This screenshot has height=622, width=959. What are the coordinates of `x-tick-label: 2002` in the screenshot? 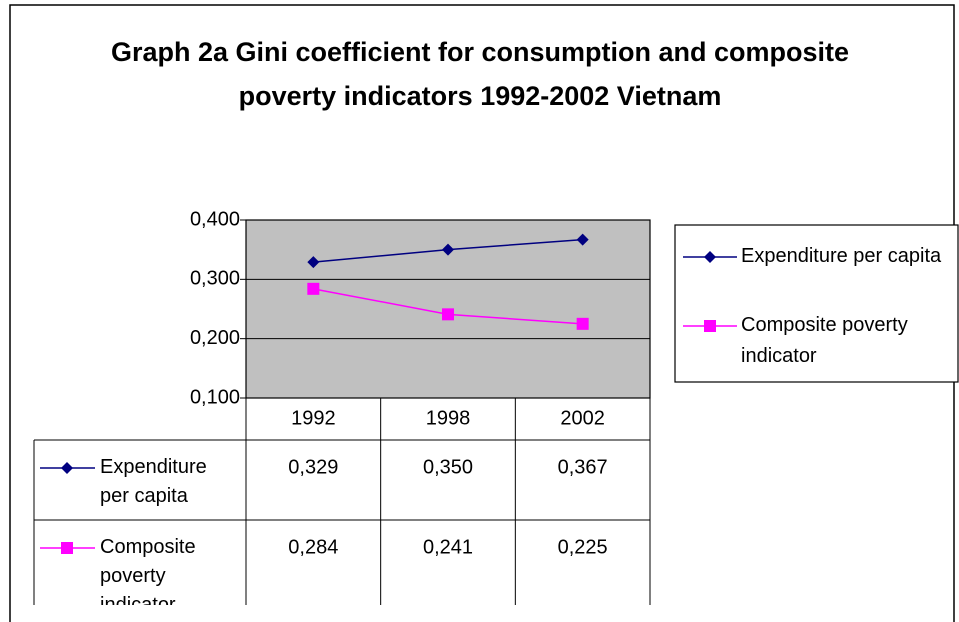 It's located at (582, 418).